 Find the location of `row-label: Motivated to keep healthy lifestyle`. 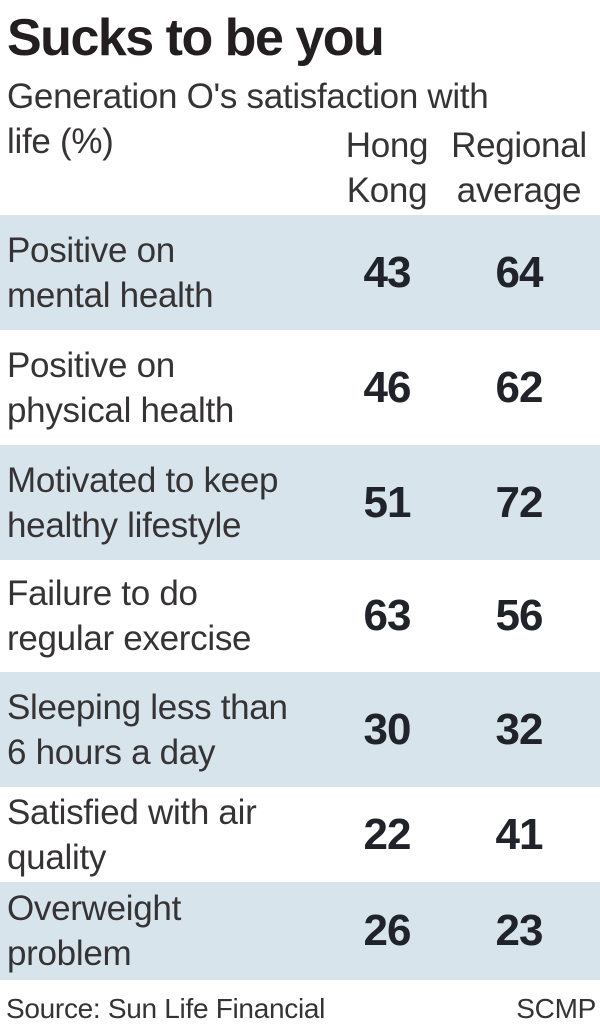

row-label: Motivated to keep healthy lifestyle is located at coordinates (143, 502).